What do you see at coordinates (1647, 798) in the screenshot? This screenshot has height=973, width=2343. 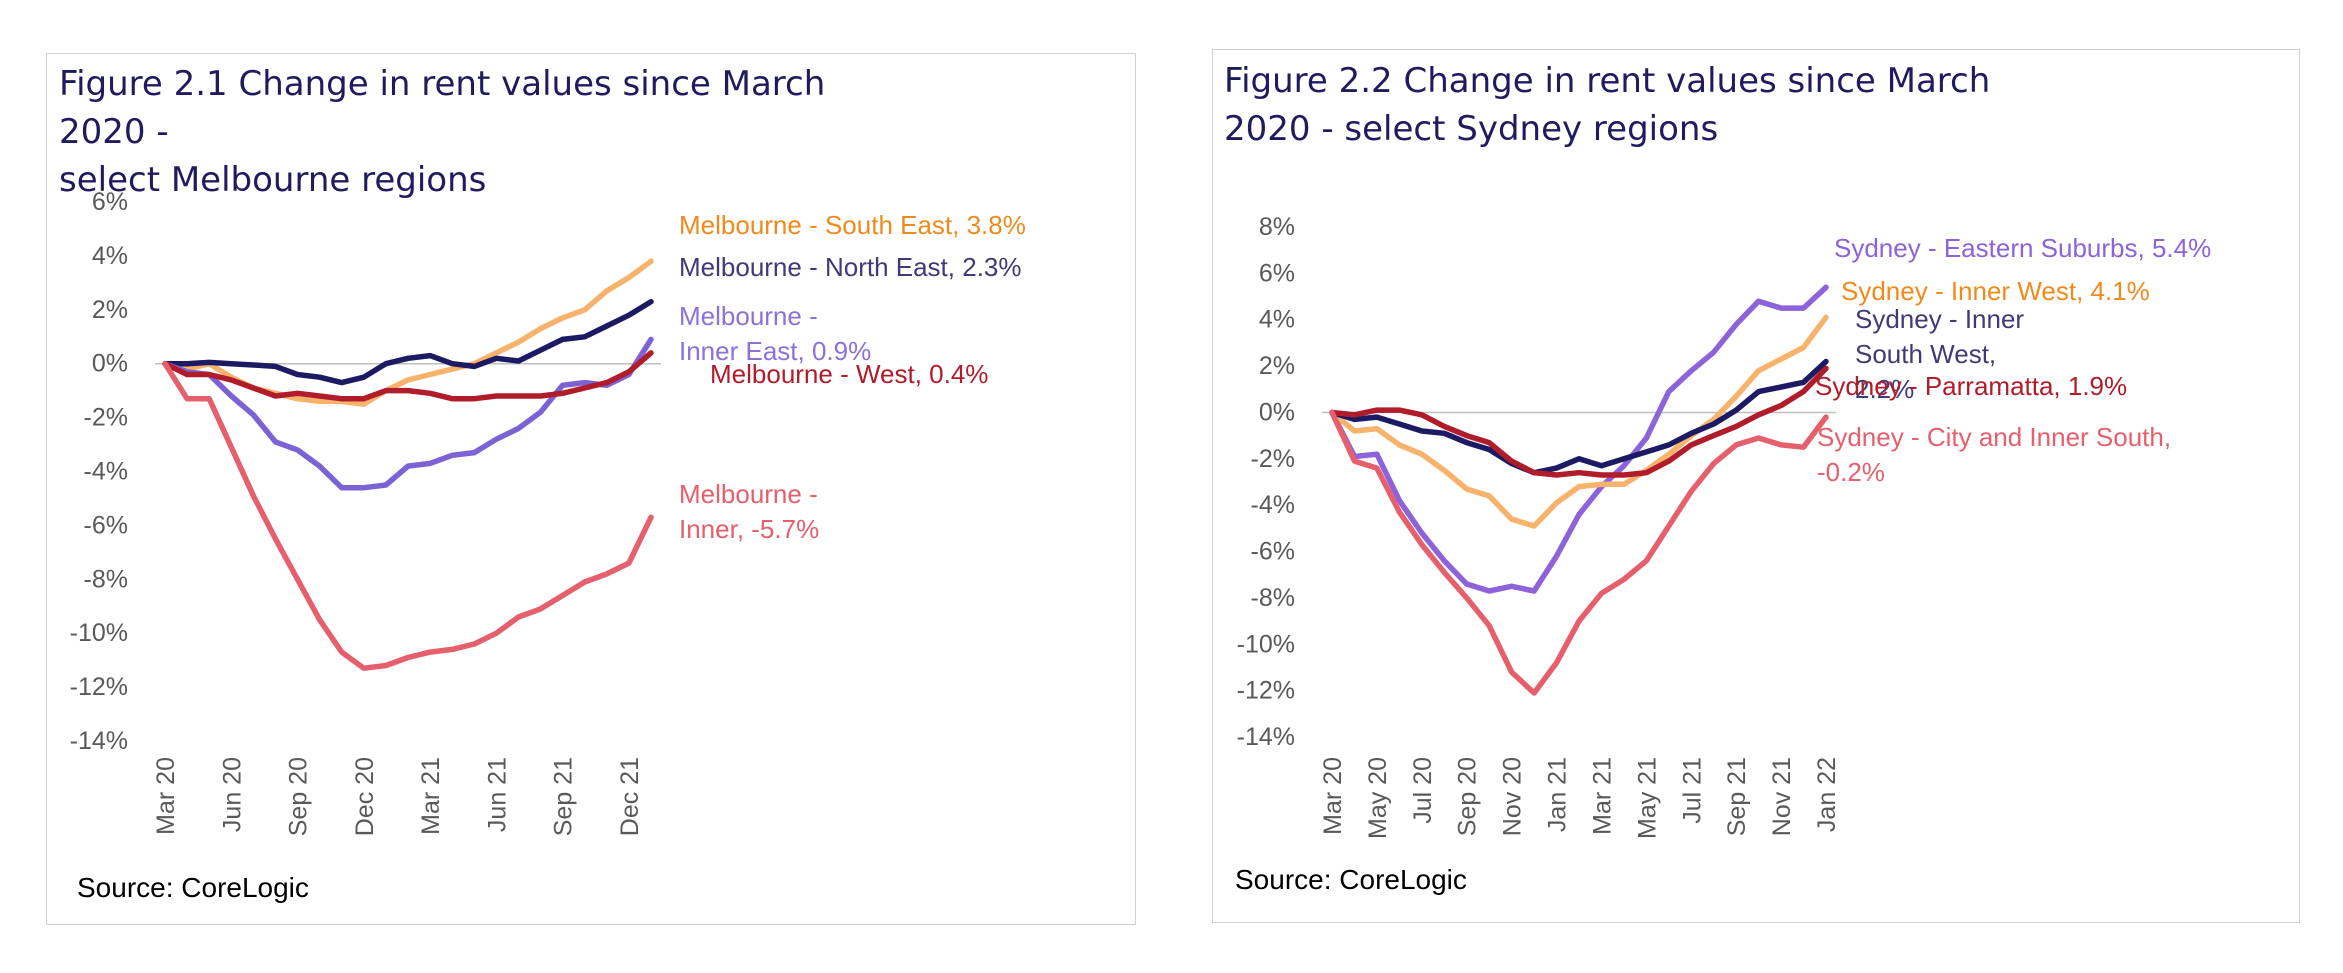 I see `x-tick-label: May 21` at bounding box center [1647, 798].